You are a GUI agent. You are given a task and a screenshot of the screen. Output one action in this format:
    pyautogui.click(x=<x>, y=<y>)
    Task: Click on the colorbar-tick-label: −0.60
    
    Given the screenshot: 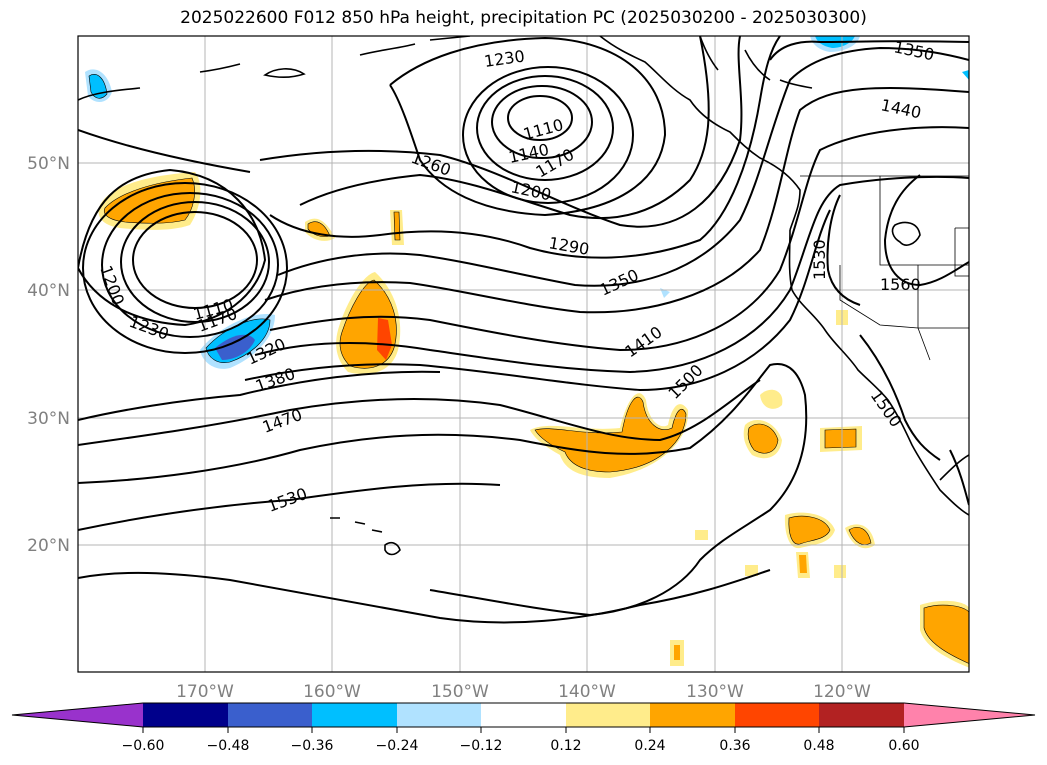 What is the action you would take?
    pyautogui.click(x=143, y=746)
    